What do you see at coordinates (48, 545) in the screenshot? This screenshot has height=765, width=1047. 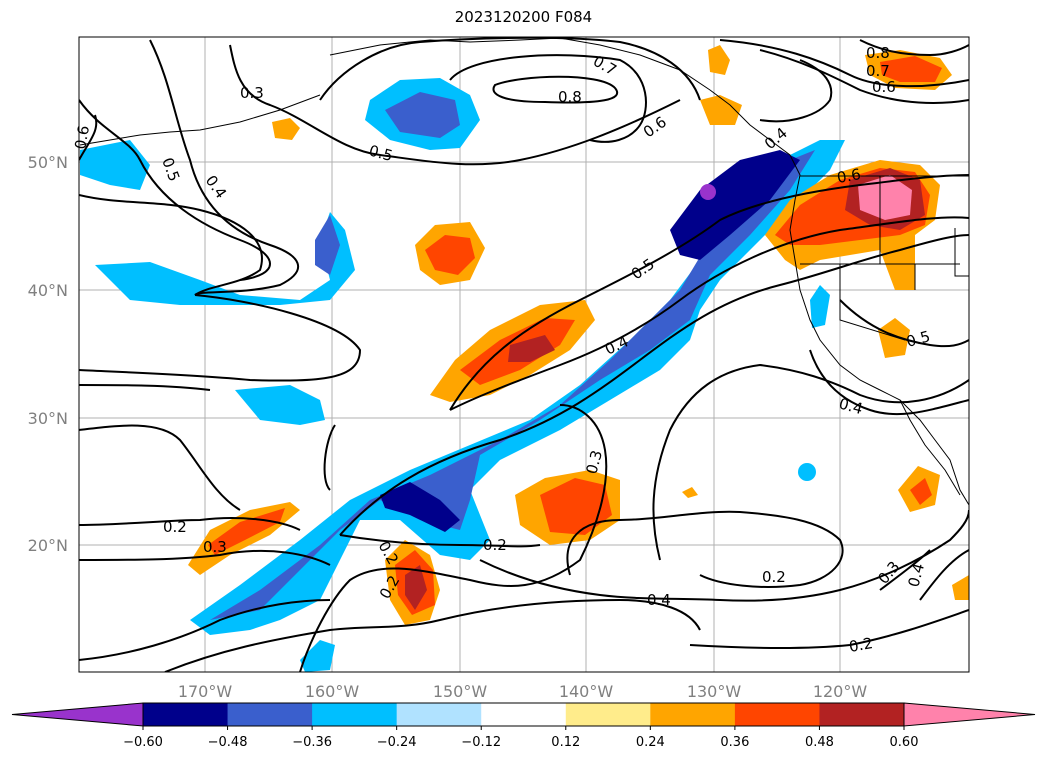 I see `lat-label: 20°N` at bounding box center [48, 545].